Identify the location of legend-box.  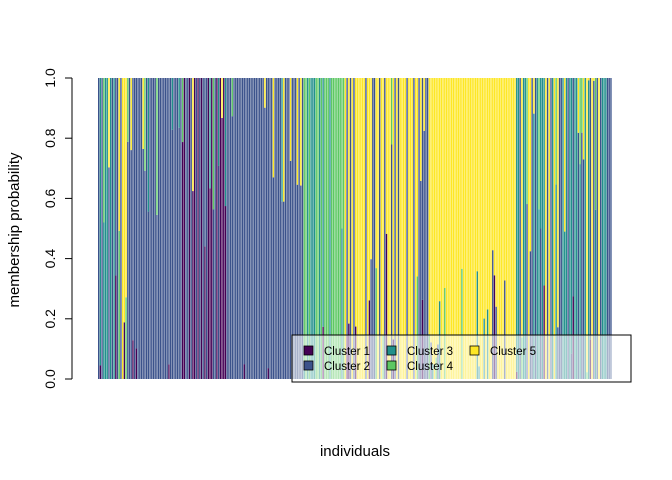
(461, 358).